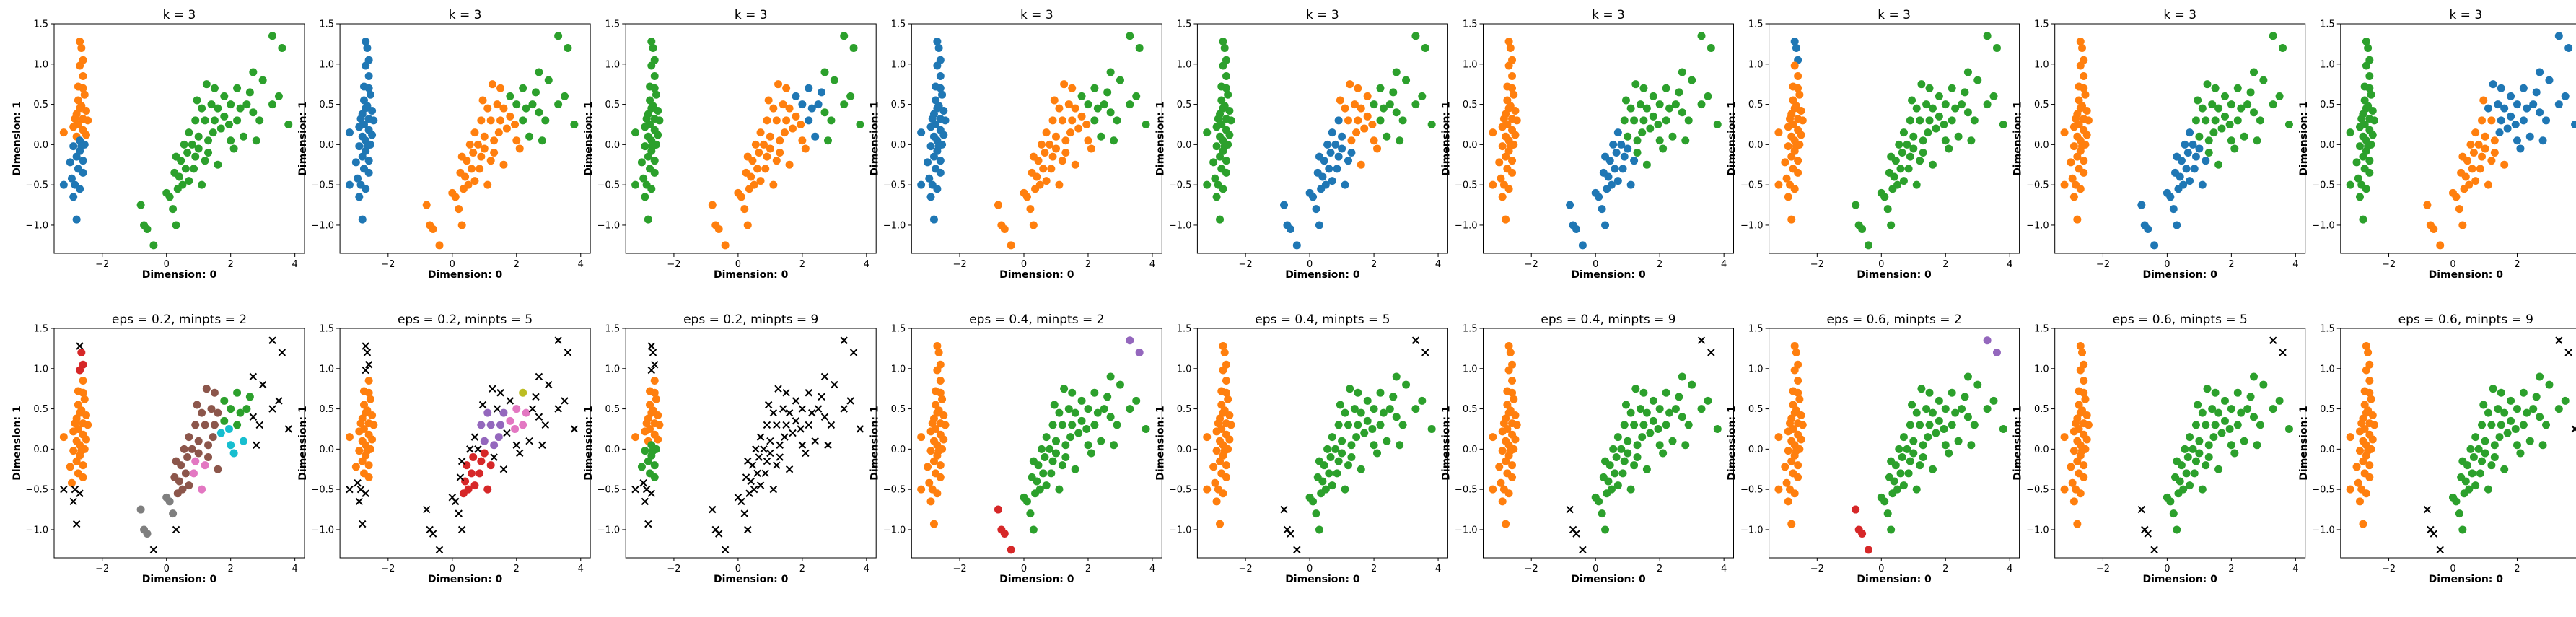 The image size is (2576, 617). Describe the element at coordinates (40, 329) in the screenshot. I see `y-tick-label: 1.5` at that location.